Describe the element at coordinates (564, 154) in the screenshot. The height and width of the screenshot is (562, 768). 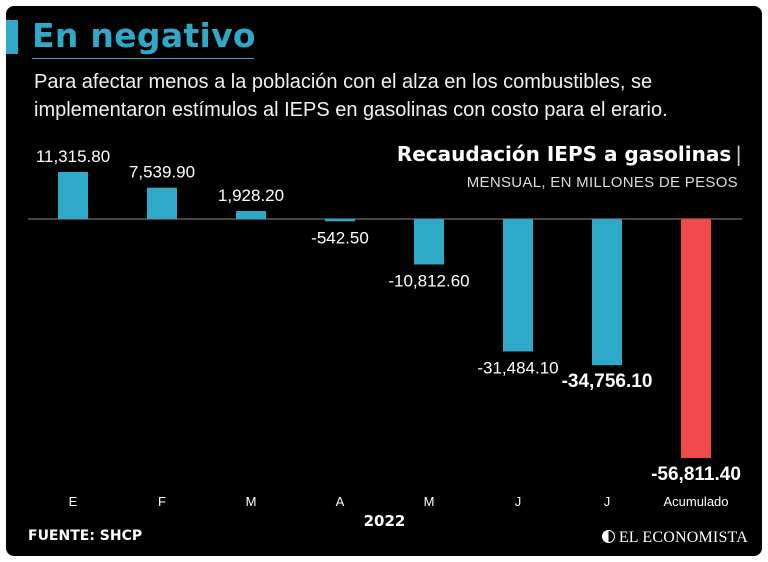
I see `chart-title-text: Recaudación IEPS a gasolinas` at that location.